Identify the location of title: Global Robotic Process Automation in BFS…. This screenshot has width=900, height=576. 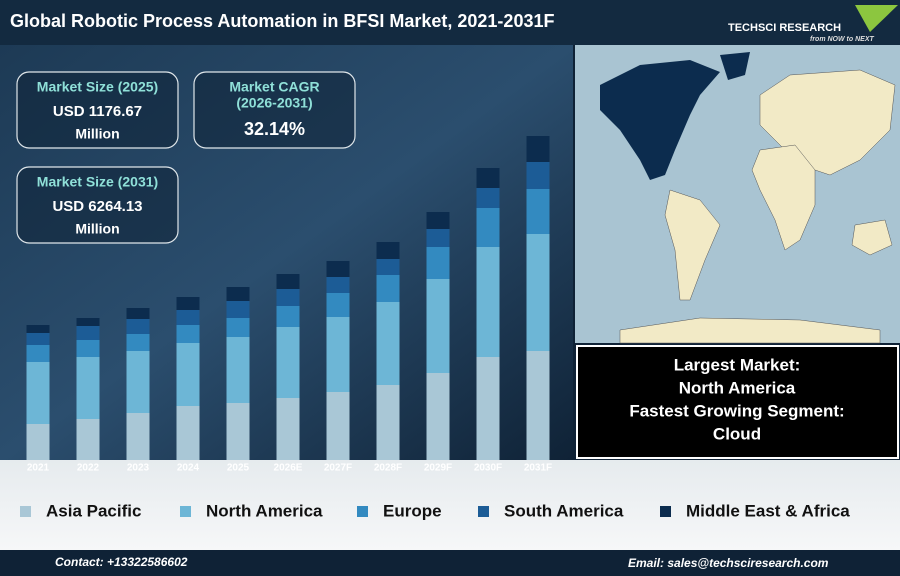
(282, 21).